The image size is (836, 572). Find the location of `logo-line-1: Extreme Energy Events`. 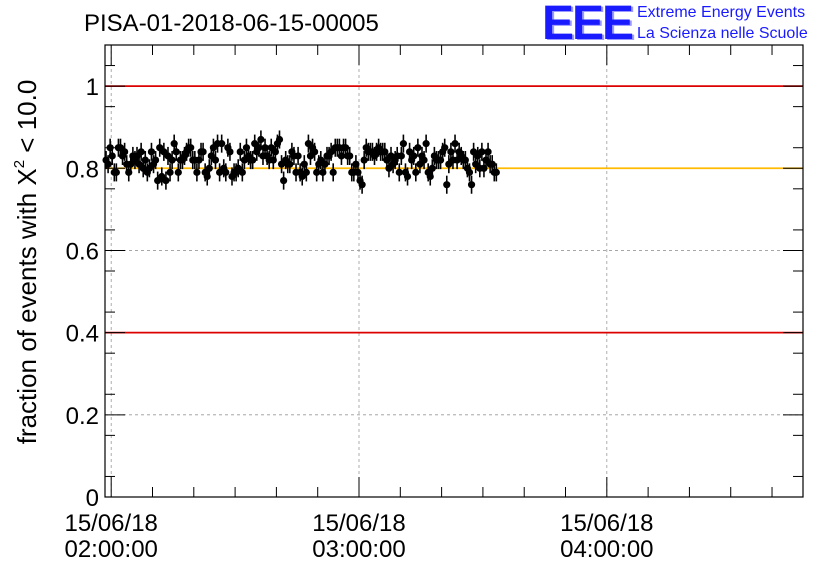

logo-line-1: Extreme Energy Events is located at coordinates (721, 12).